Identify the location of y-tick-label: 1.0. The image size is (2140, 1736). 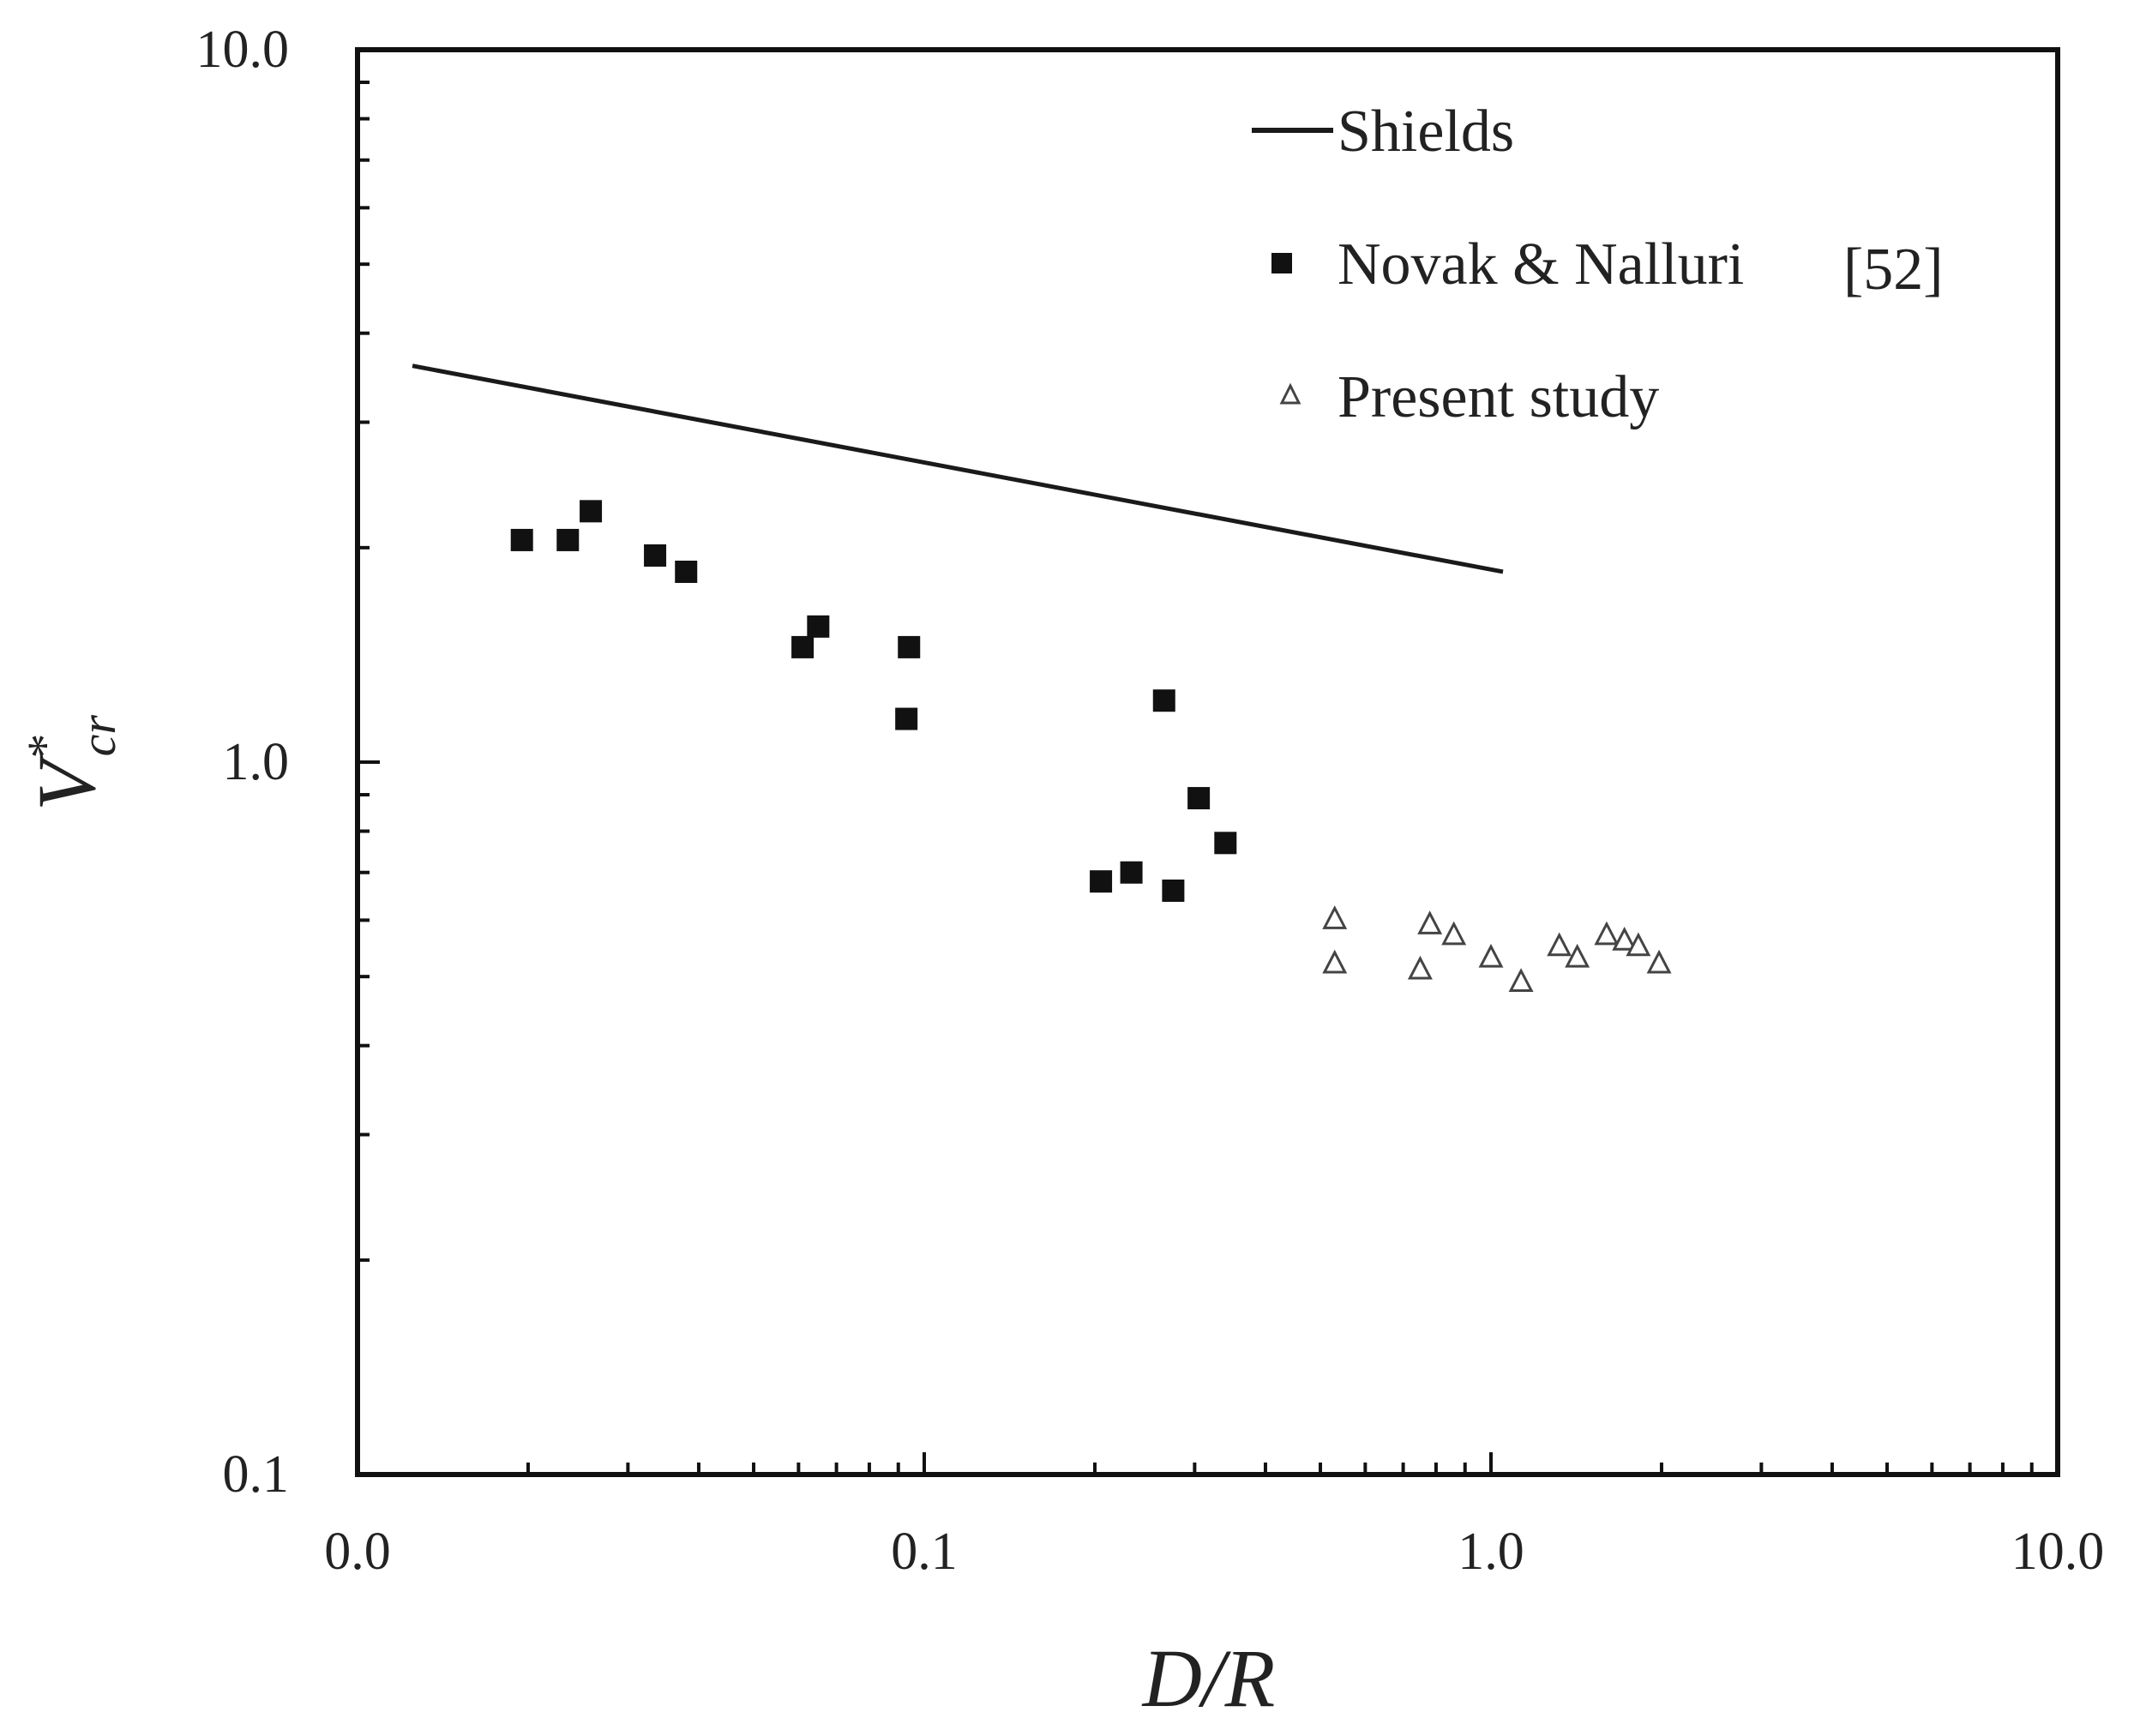
(256, 762).